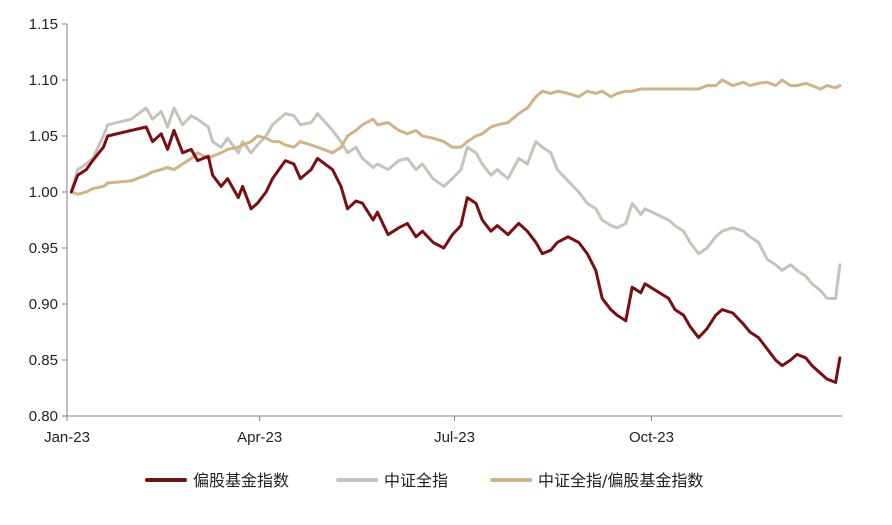 The image size is (892, 525). What do you see at coordinates (454, 437) in the screenshot?
I see `x-tick-label: Jul-23` at bounding box center [454, 437].